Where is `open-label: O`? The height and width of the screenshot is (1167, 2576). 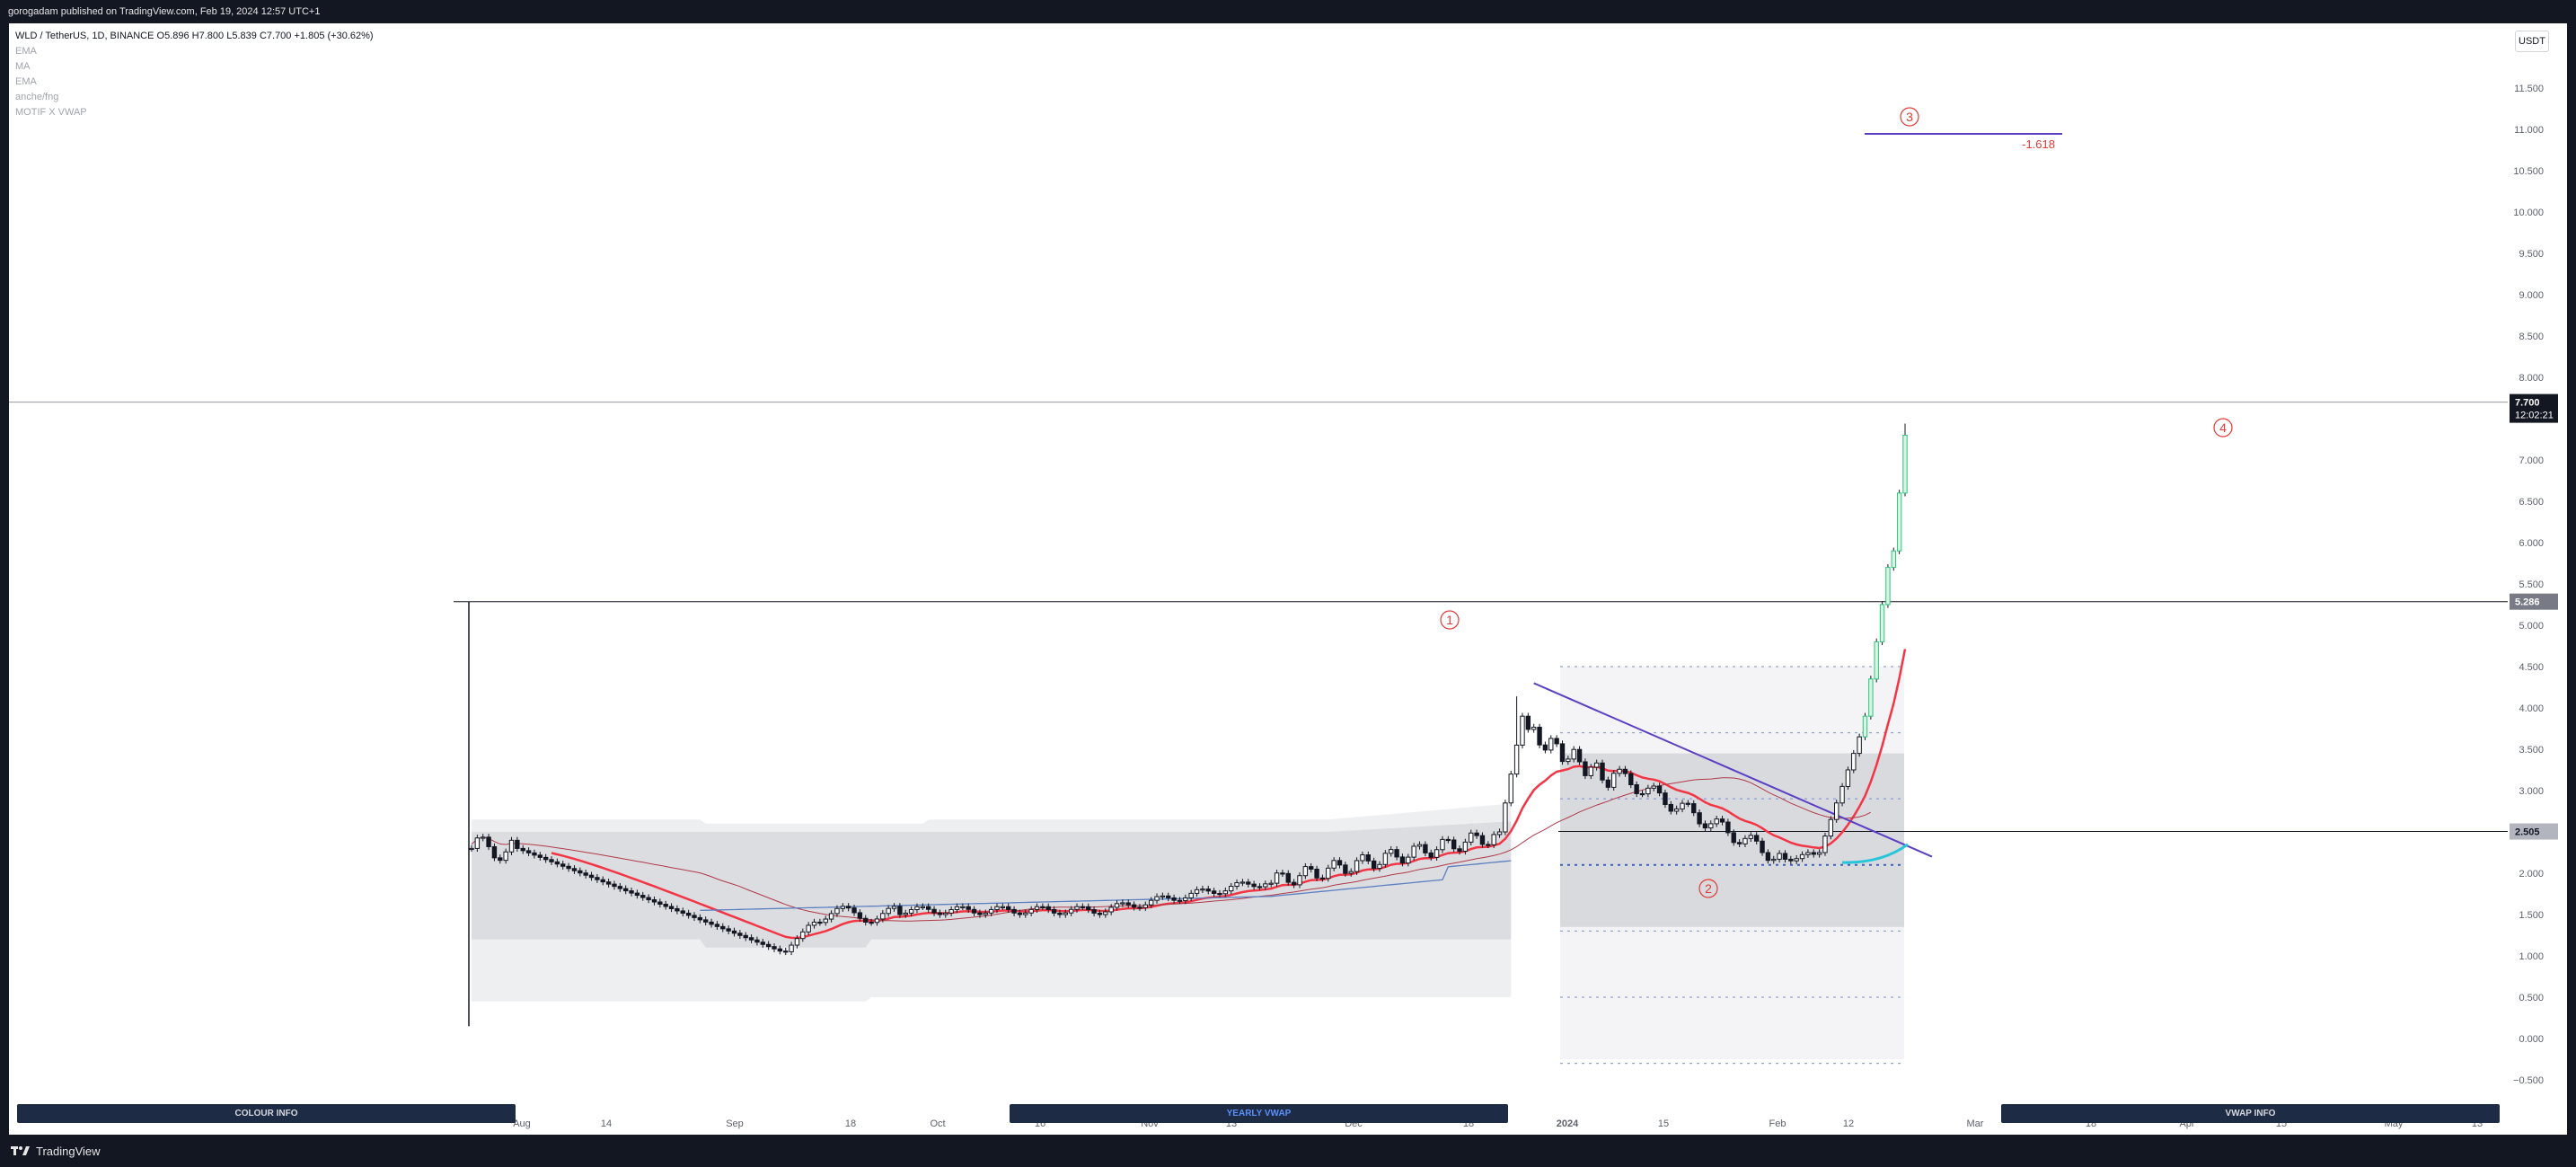
open-label: O is located at coordinates (160, 36).